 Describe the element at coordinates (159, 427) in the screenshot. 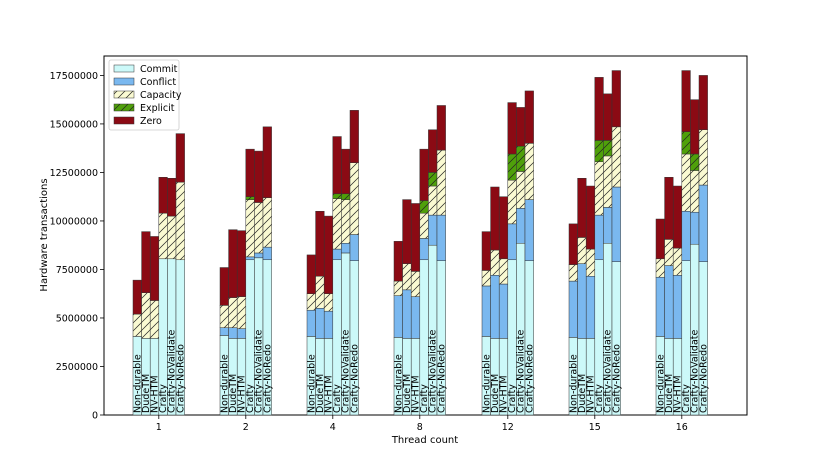

I see `x-tick-label: 1` at that location.